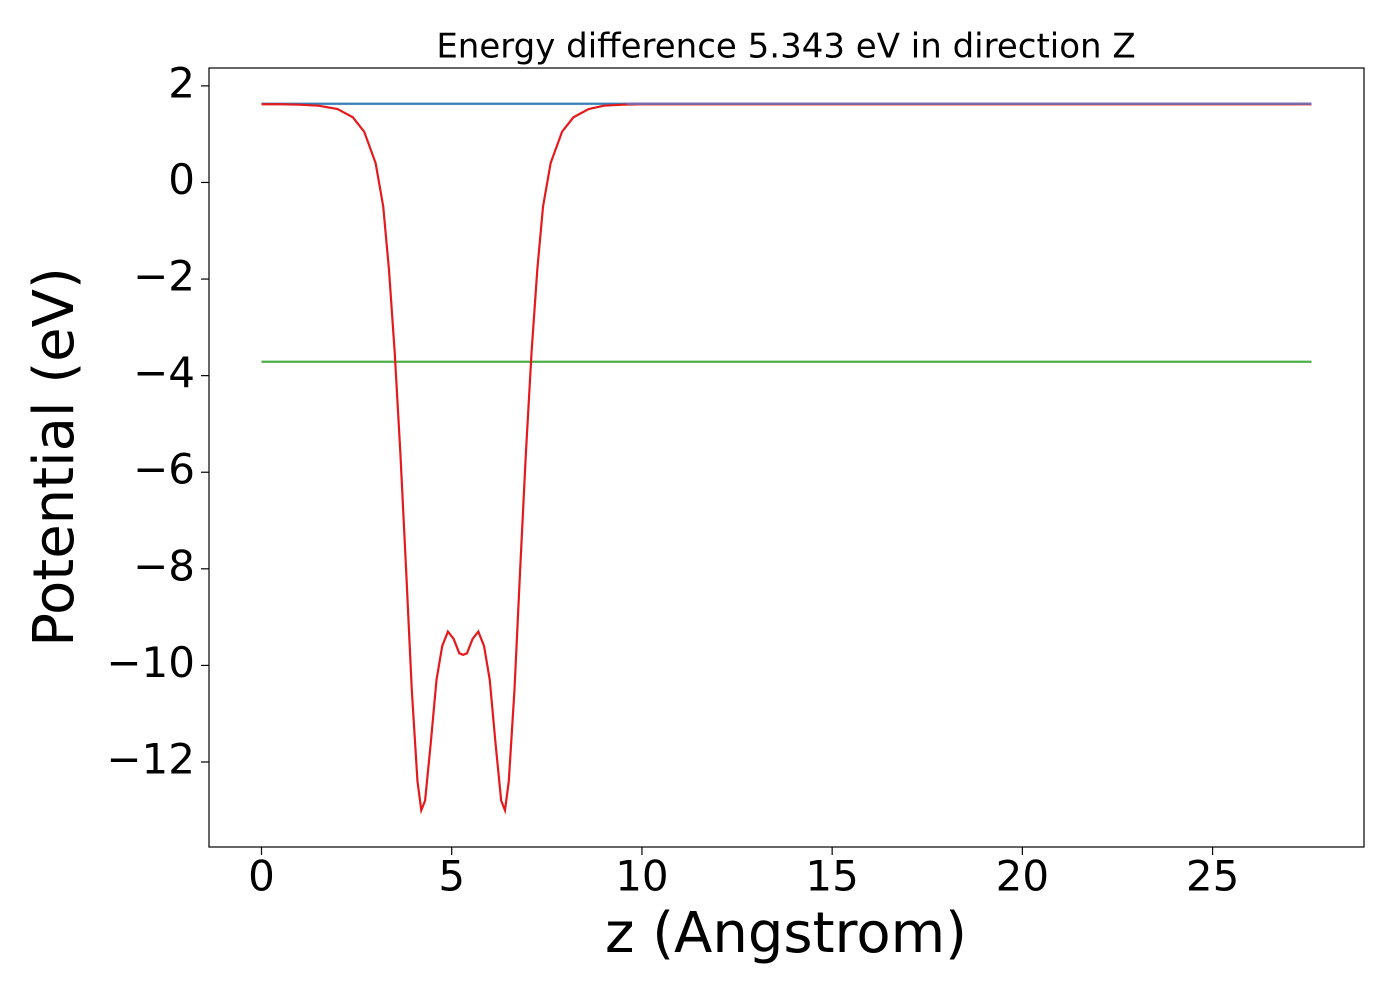  Describe the element at coordinates (164, 372) in the screenshot. I see `y-tick-label: −4` at that location.